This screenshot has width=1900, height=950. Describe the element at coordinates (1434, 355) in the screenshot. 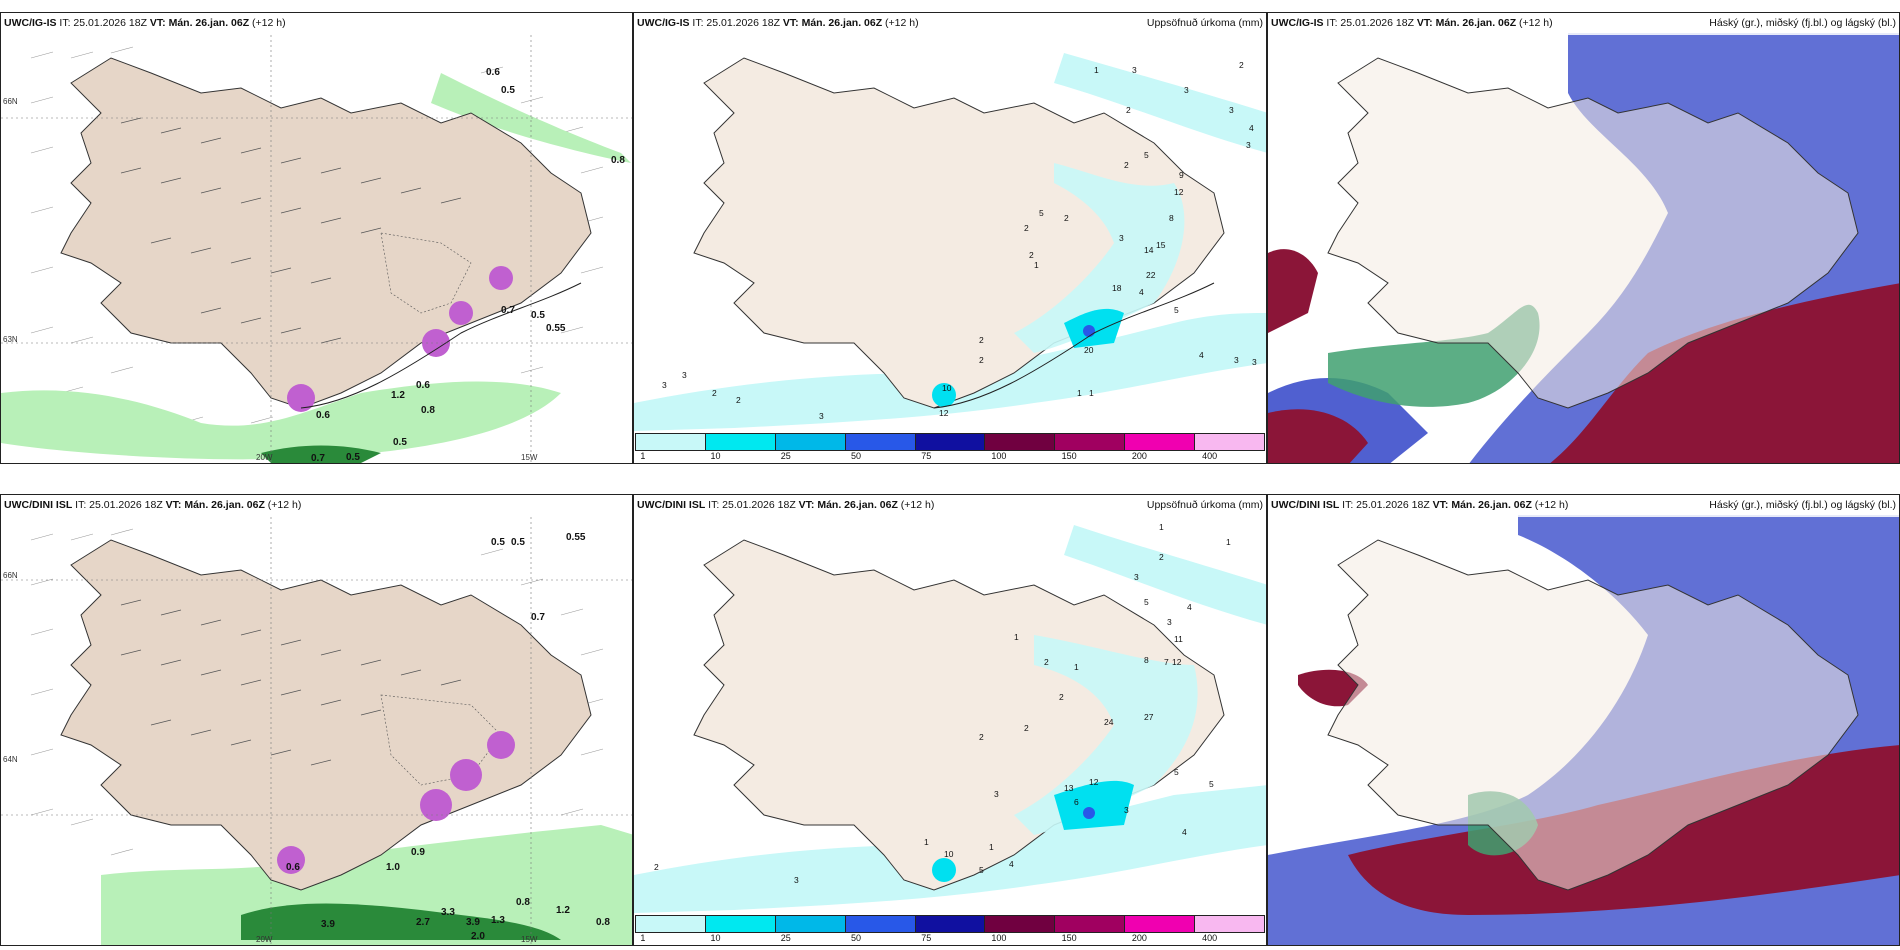

I see `cloud-low-layer` at that location.